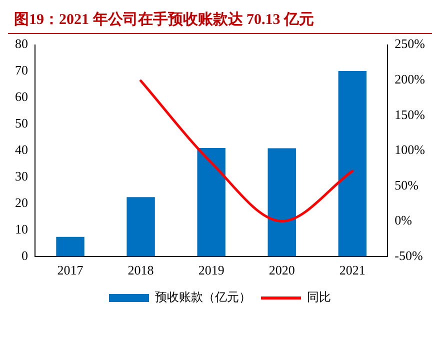 This screenshot has height=342, width=440. What do you see at coordinates (403, 220) in the screenshot?
I see `y2-tick-label: 0%` at bounding box center [403, 220].